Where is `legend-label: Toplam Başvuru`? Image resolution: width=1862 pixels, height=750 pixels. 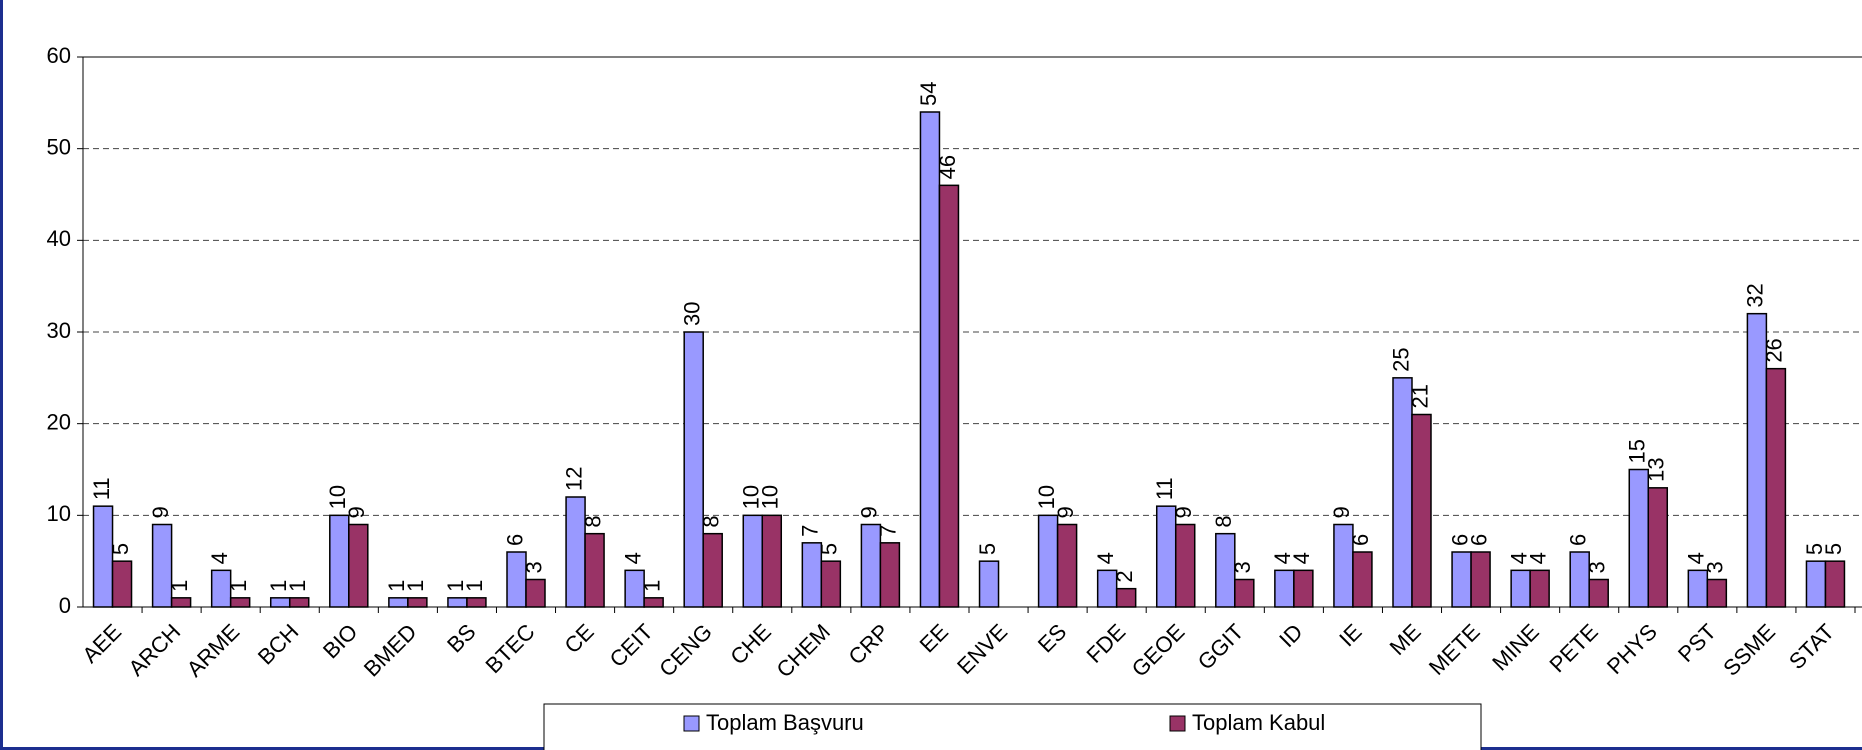
legend-label: Toplam Başvuru is located at coordinates (785, 722).